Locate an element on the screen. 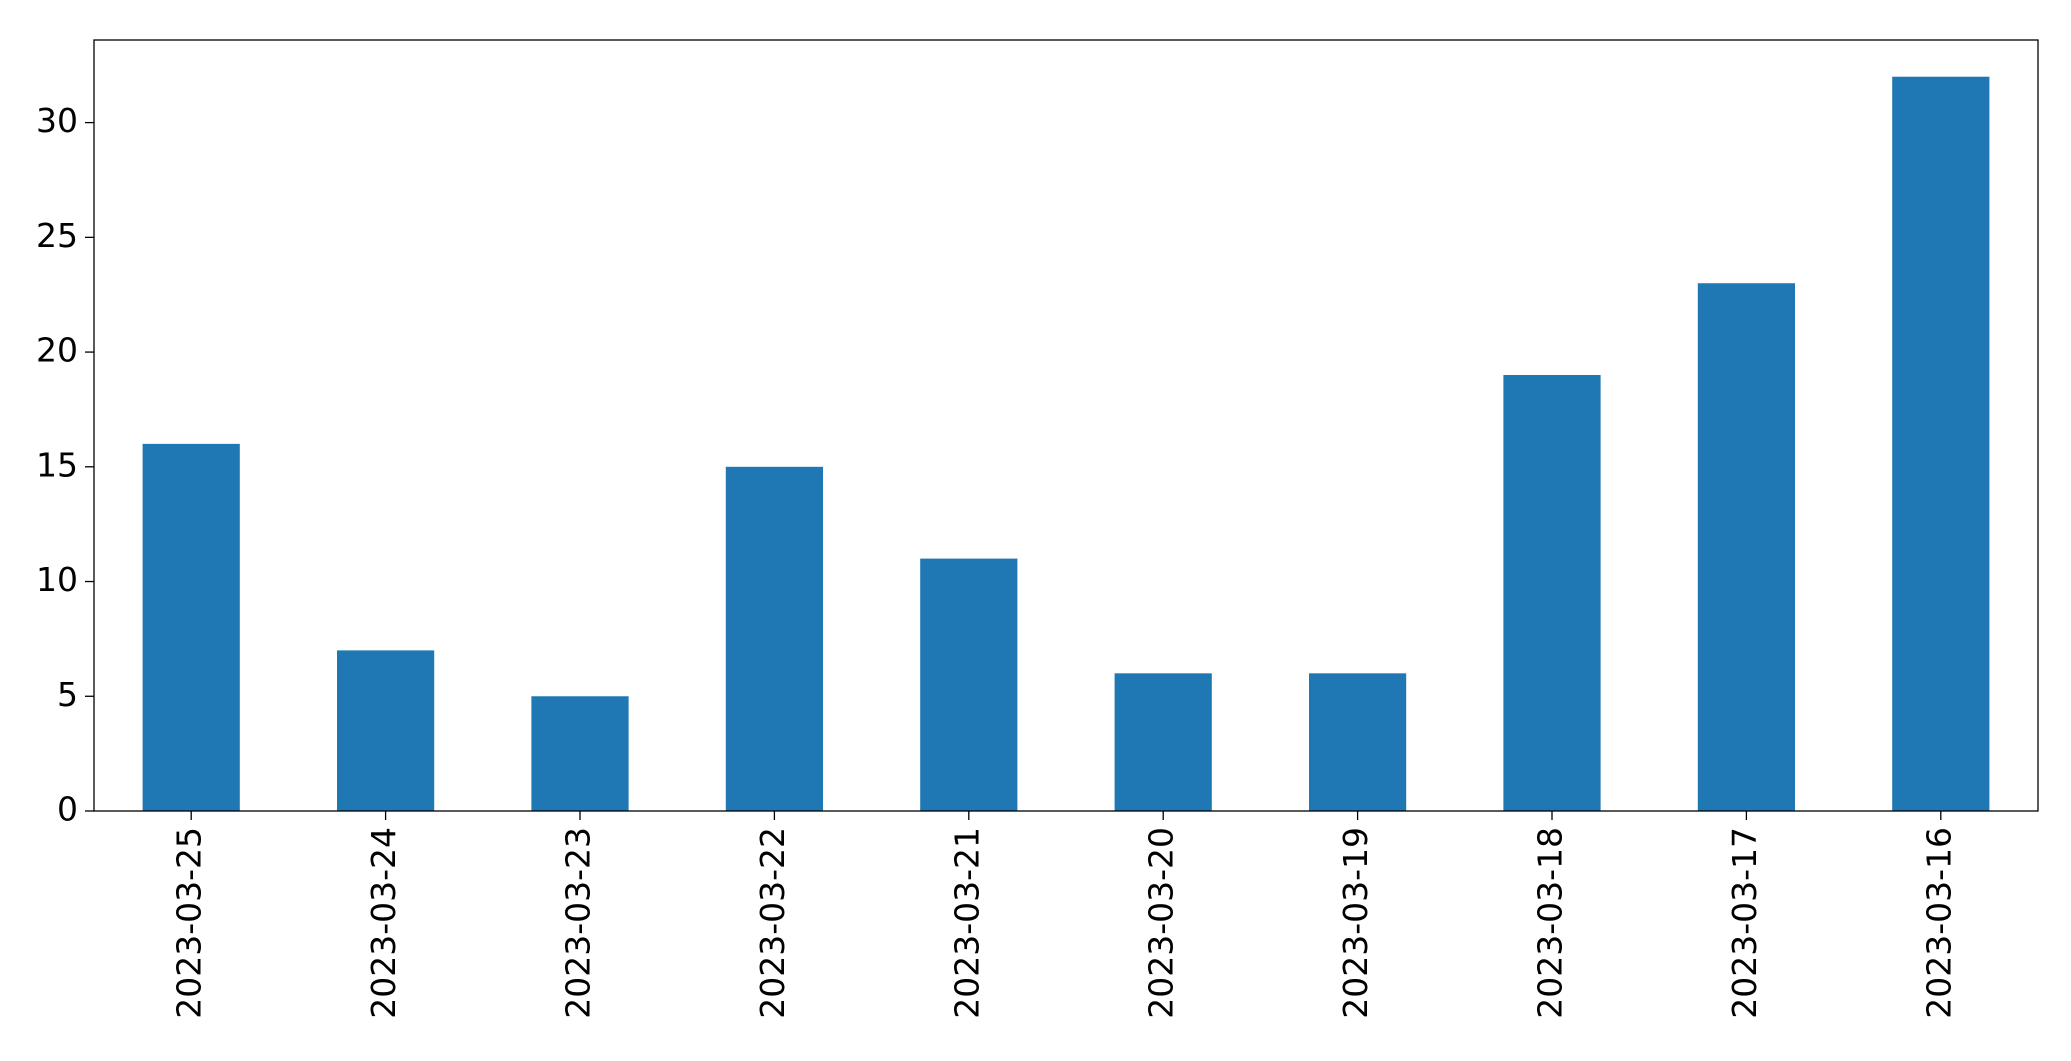 This screenshot has width=2071, height=1061. y-tick-label: 5 is located at coordinates (67, 694).